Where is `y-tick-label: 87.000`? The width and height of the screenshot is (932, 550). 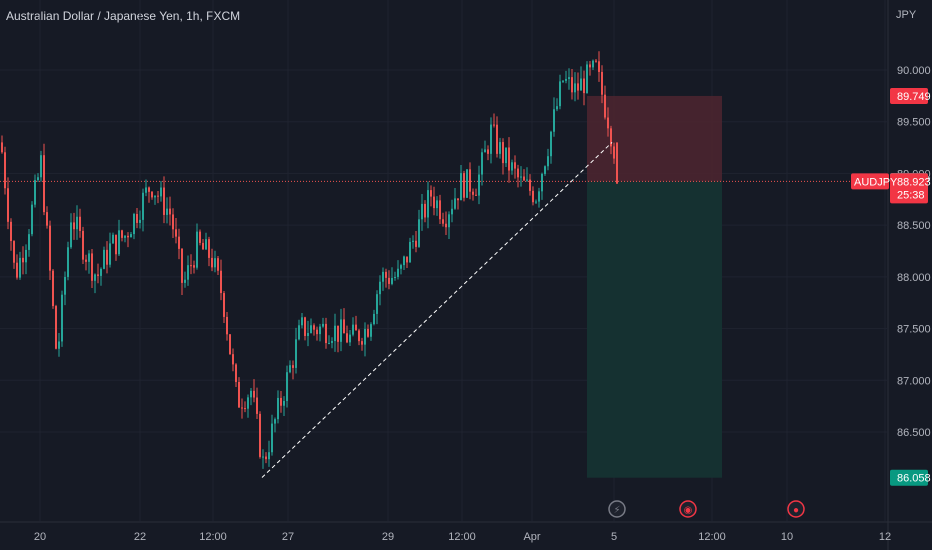 y-tick-label: 87.000 is located at coordinates (914, 381).